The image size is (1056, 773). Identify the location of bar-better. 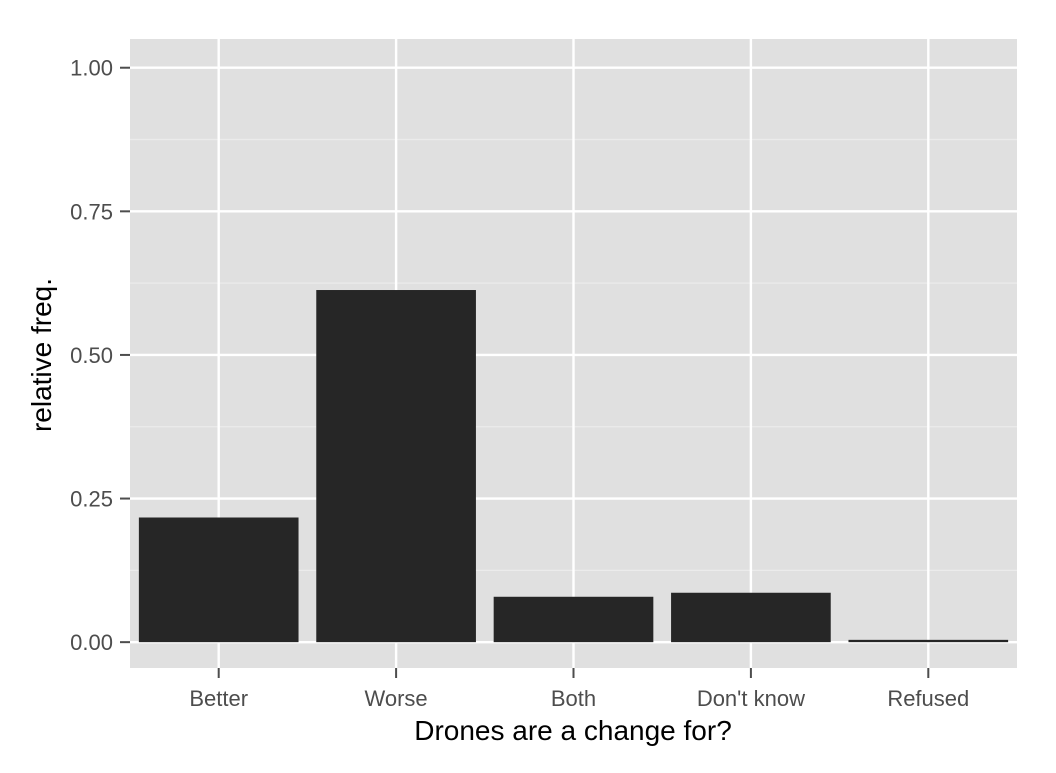
(218, 580).